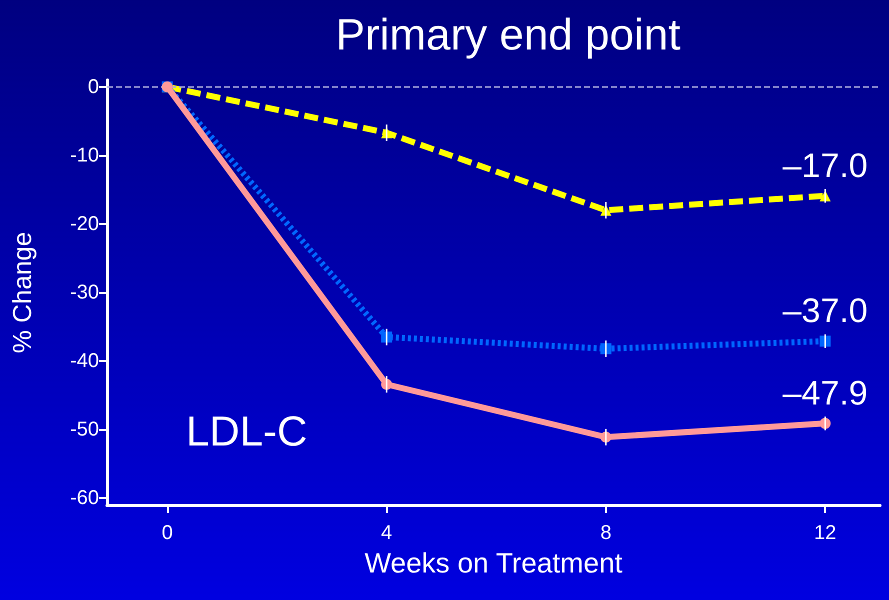  Describe the element at coordinates (493, 563) in the screenshot. I see `x-axis-title: Weeks on Treatment` at that location.